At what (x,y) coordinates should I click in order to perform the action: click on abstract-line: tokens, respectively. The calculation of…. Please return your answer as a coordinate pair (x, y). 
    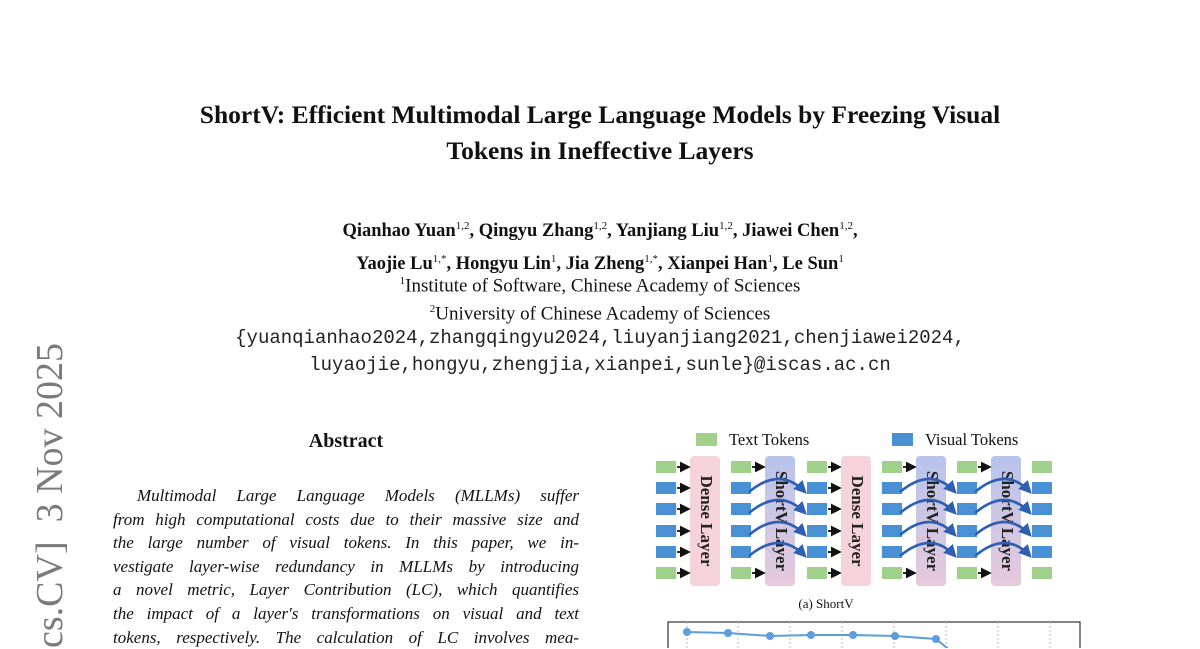
    Looking at the image, I should click on (346, 637).